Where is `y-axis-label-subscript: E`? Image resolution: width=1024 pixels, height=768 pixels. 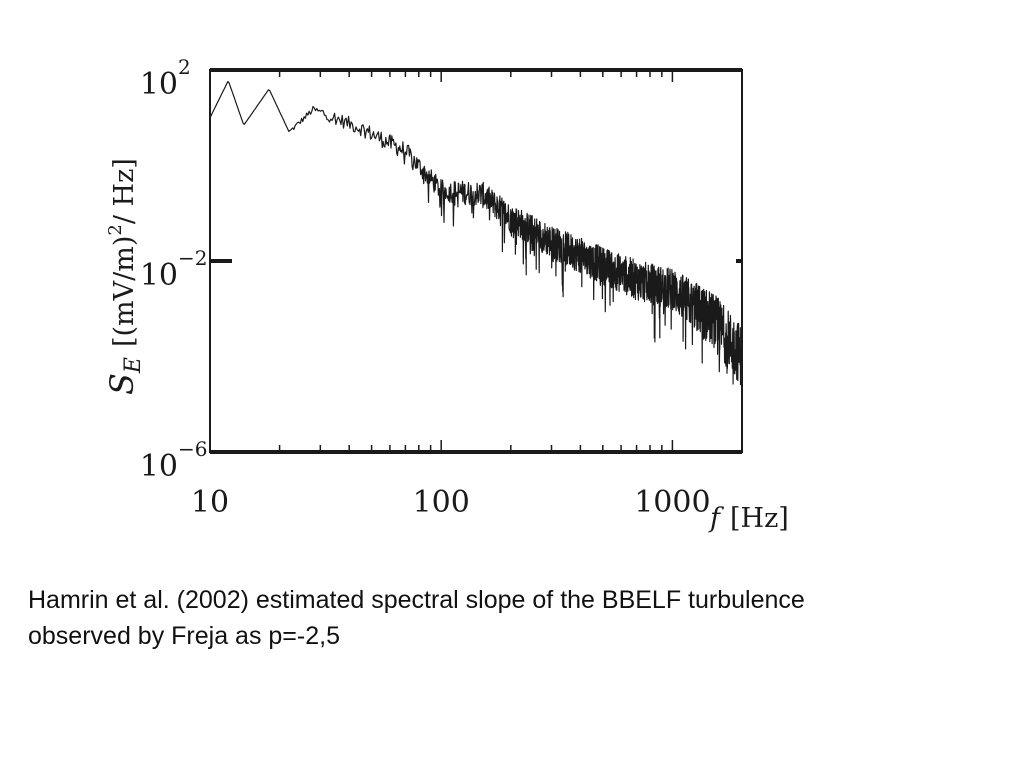
y-axis-label-subscript: E is located at coordinates (133, 365).